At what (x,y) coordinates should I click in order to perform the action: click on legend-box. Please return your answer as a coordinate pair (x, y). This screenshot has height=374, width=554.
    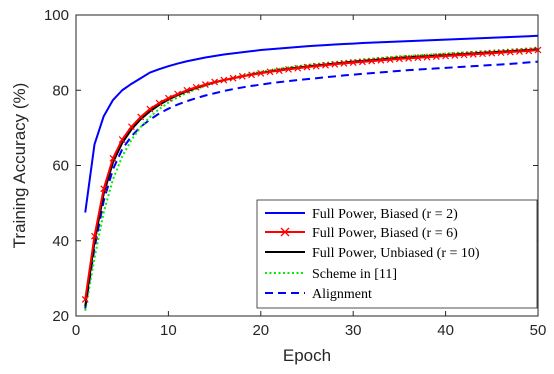
    Looking at the image, I should click on (397, 254).